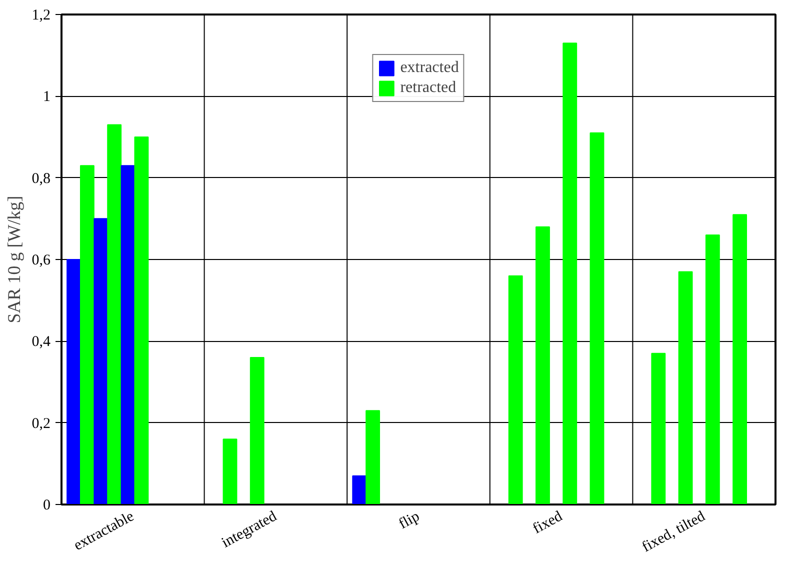  I want to click on legend-label: extracted, so click(429, 68).